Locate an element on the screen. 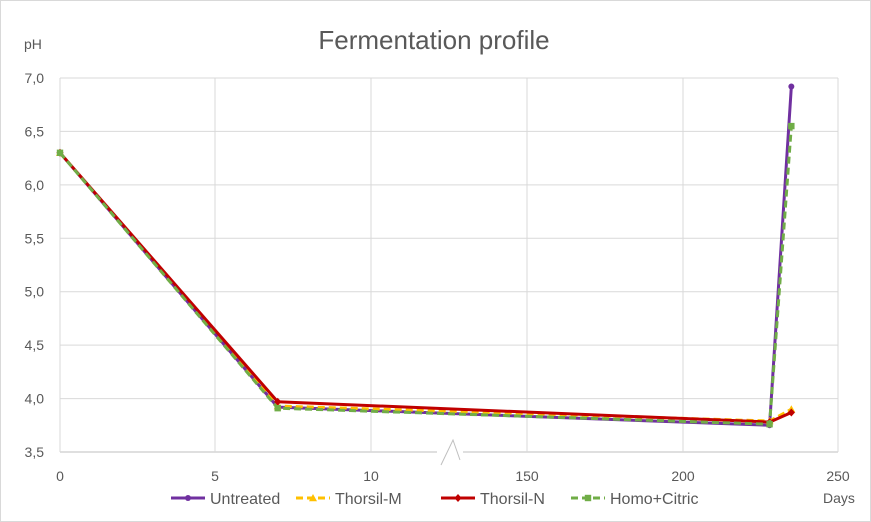 This screenshot has height=522, width=871. x-tick-label: 0 is located at coordinates (60, 476).